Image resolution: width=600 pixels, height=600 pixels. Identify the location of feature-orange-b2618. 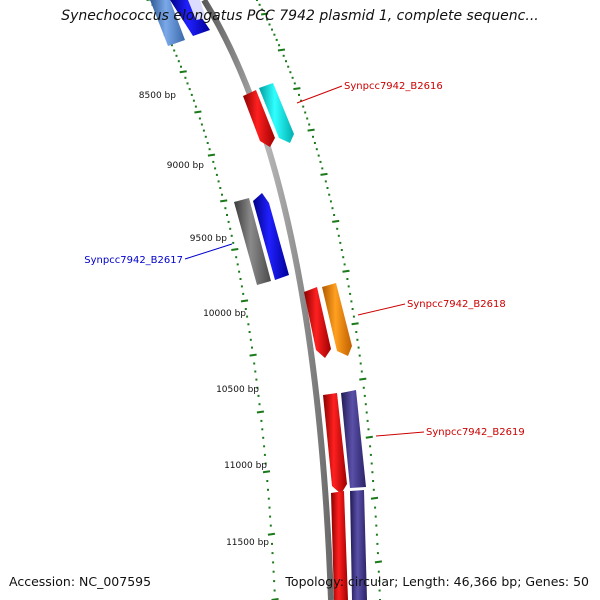
(337, 319).